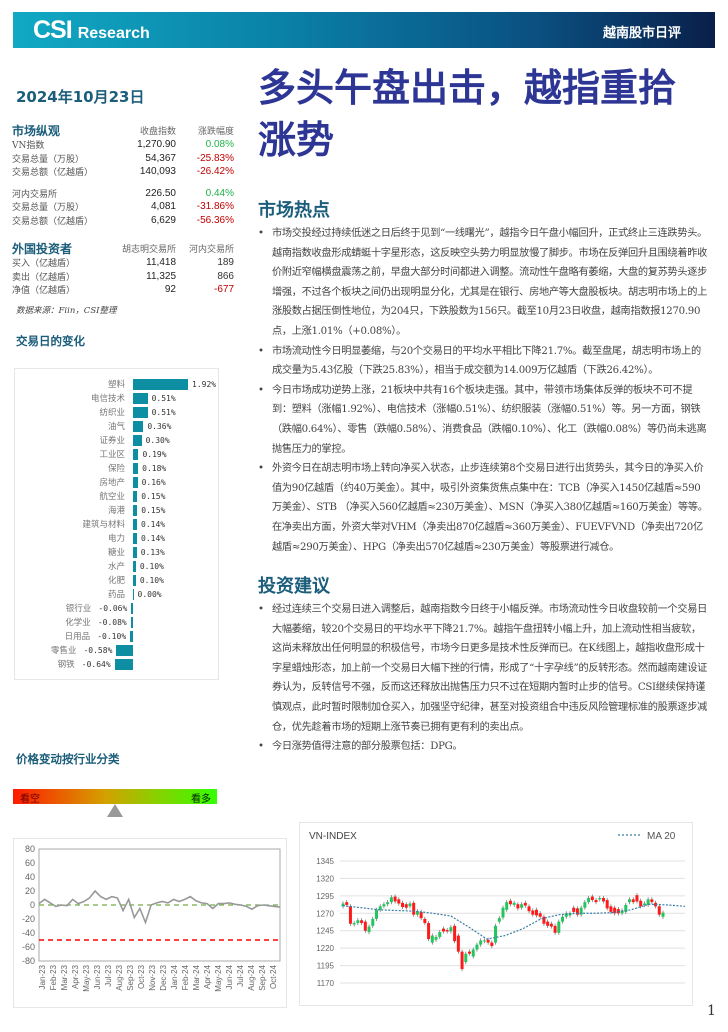 This screenshot has width=728, height=1032. I want to click on report-title: 多头午盘出击，越指重拾涨势, so click(467, 114).